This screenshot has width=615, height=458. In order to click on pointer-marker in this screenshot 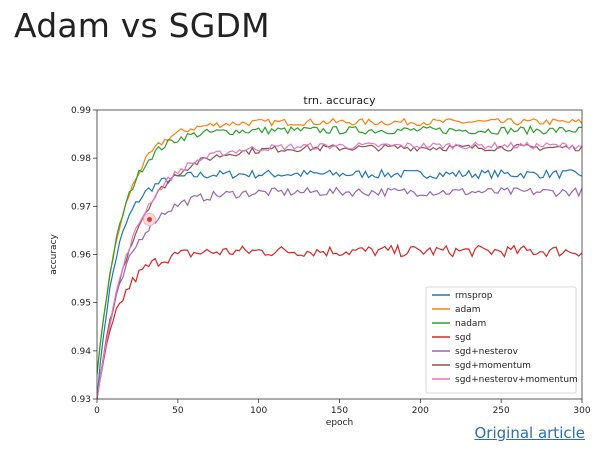, I will do `click(149, 219)`.